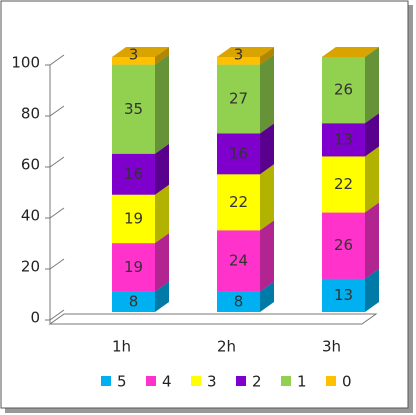 The image size is (416, 415). I want to click on y-tick-label: 20, so click(30, 267).